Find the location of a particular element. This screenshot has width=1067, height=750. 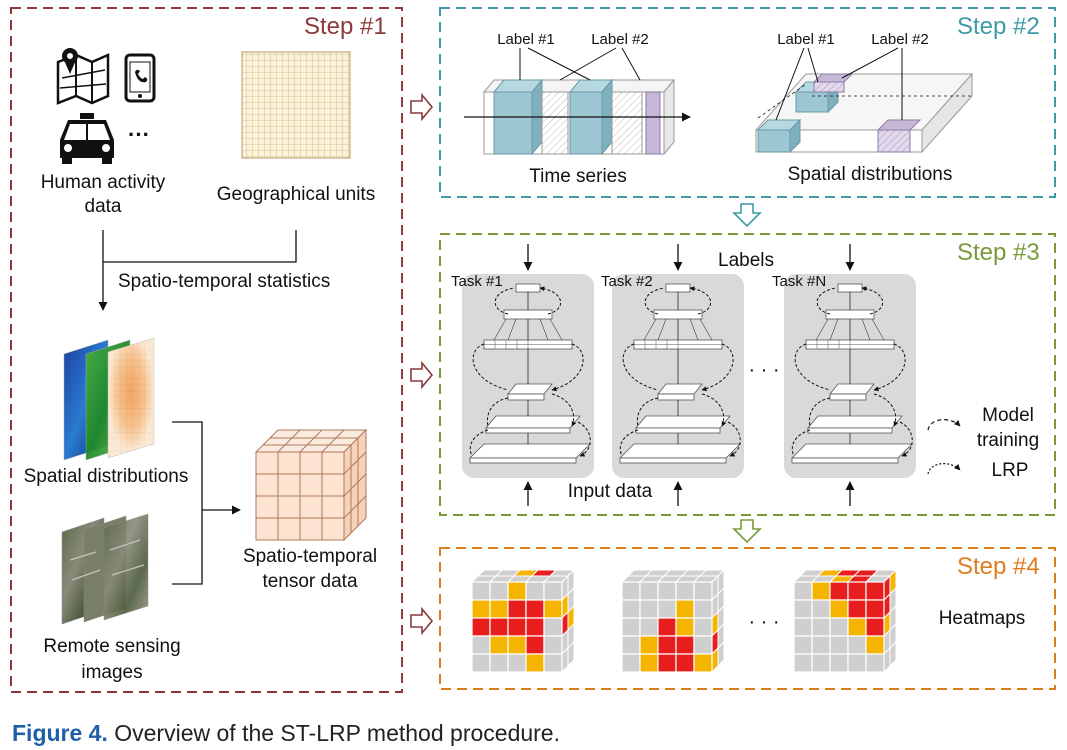

geographical-units-label: Geographical units is located at coordinates (296, 194).